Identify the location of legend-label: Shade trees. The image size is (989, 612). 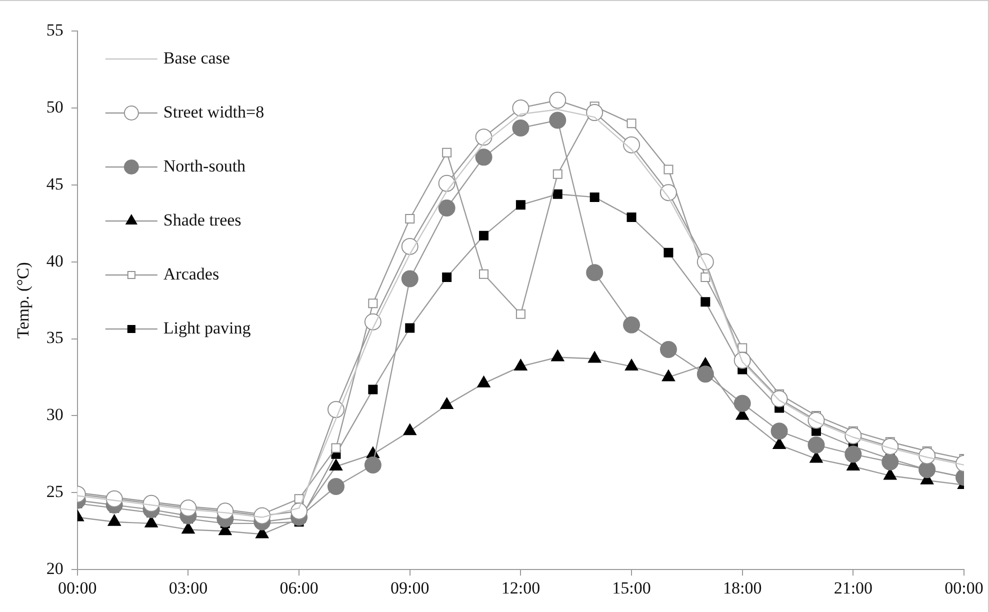
(202, 220).